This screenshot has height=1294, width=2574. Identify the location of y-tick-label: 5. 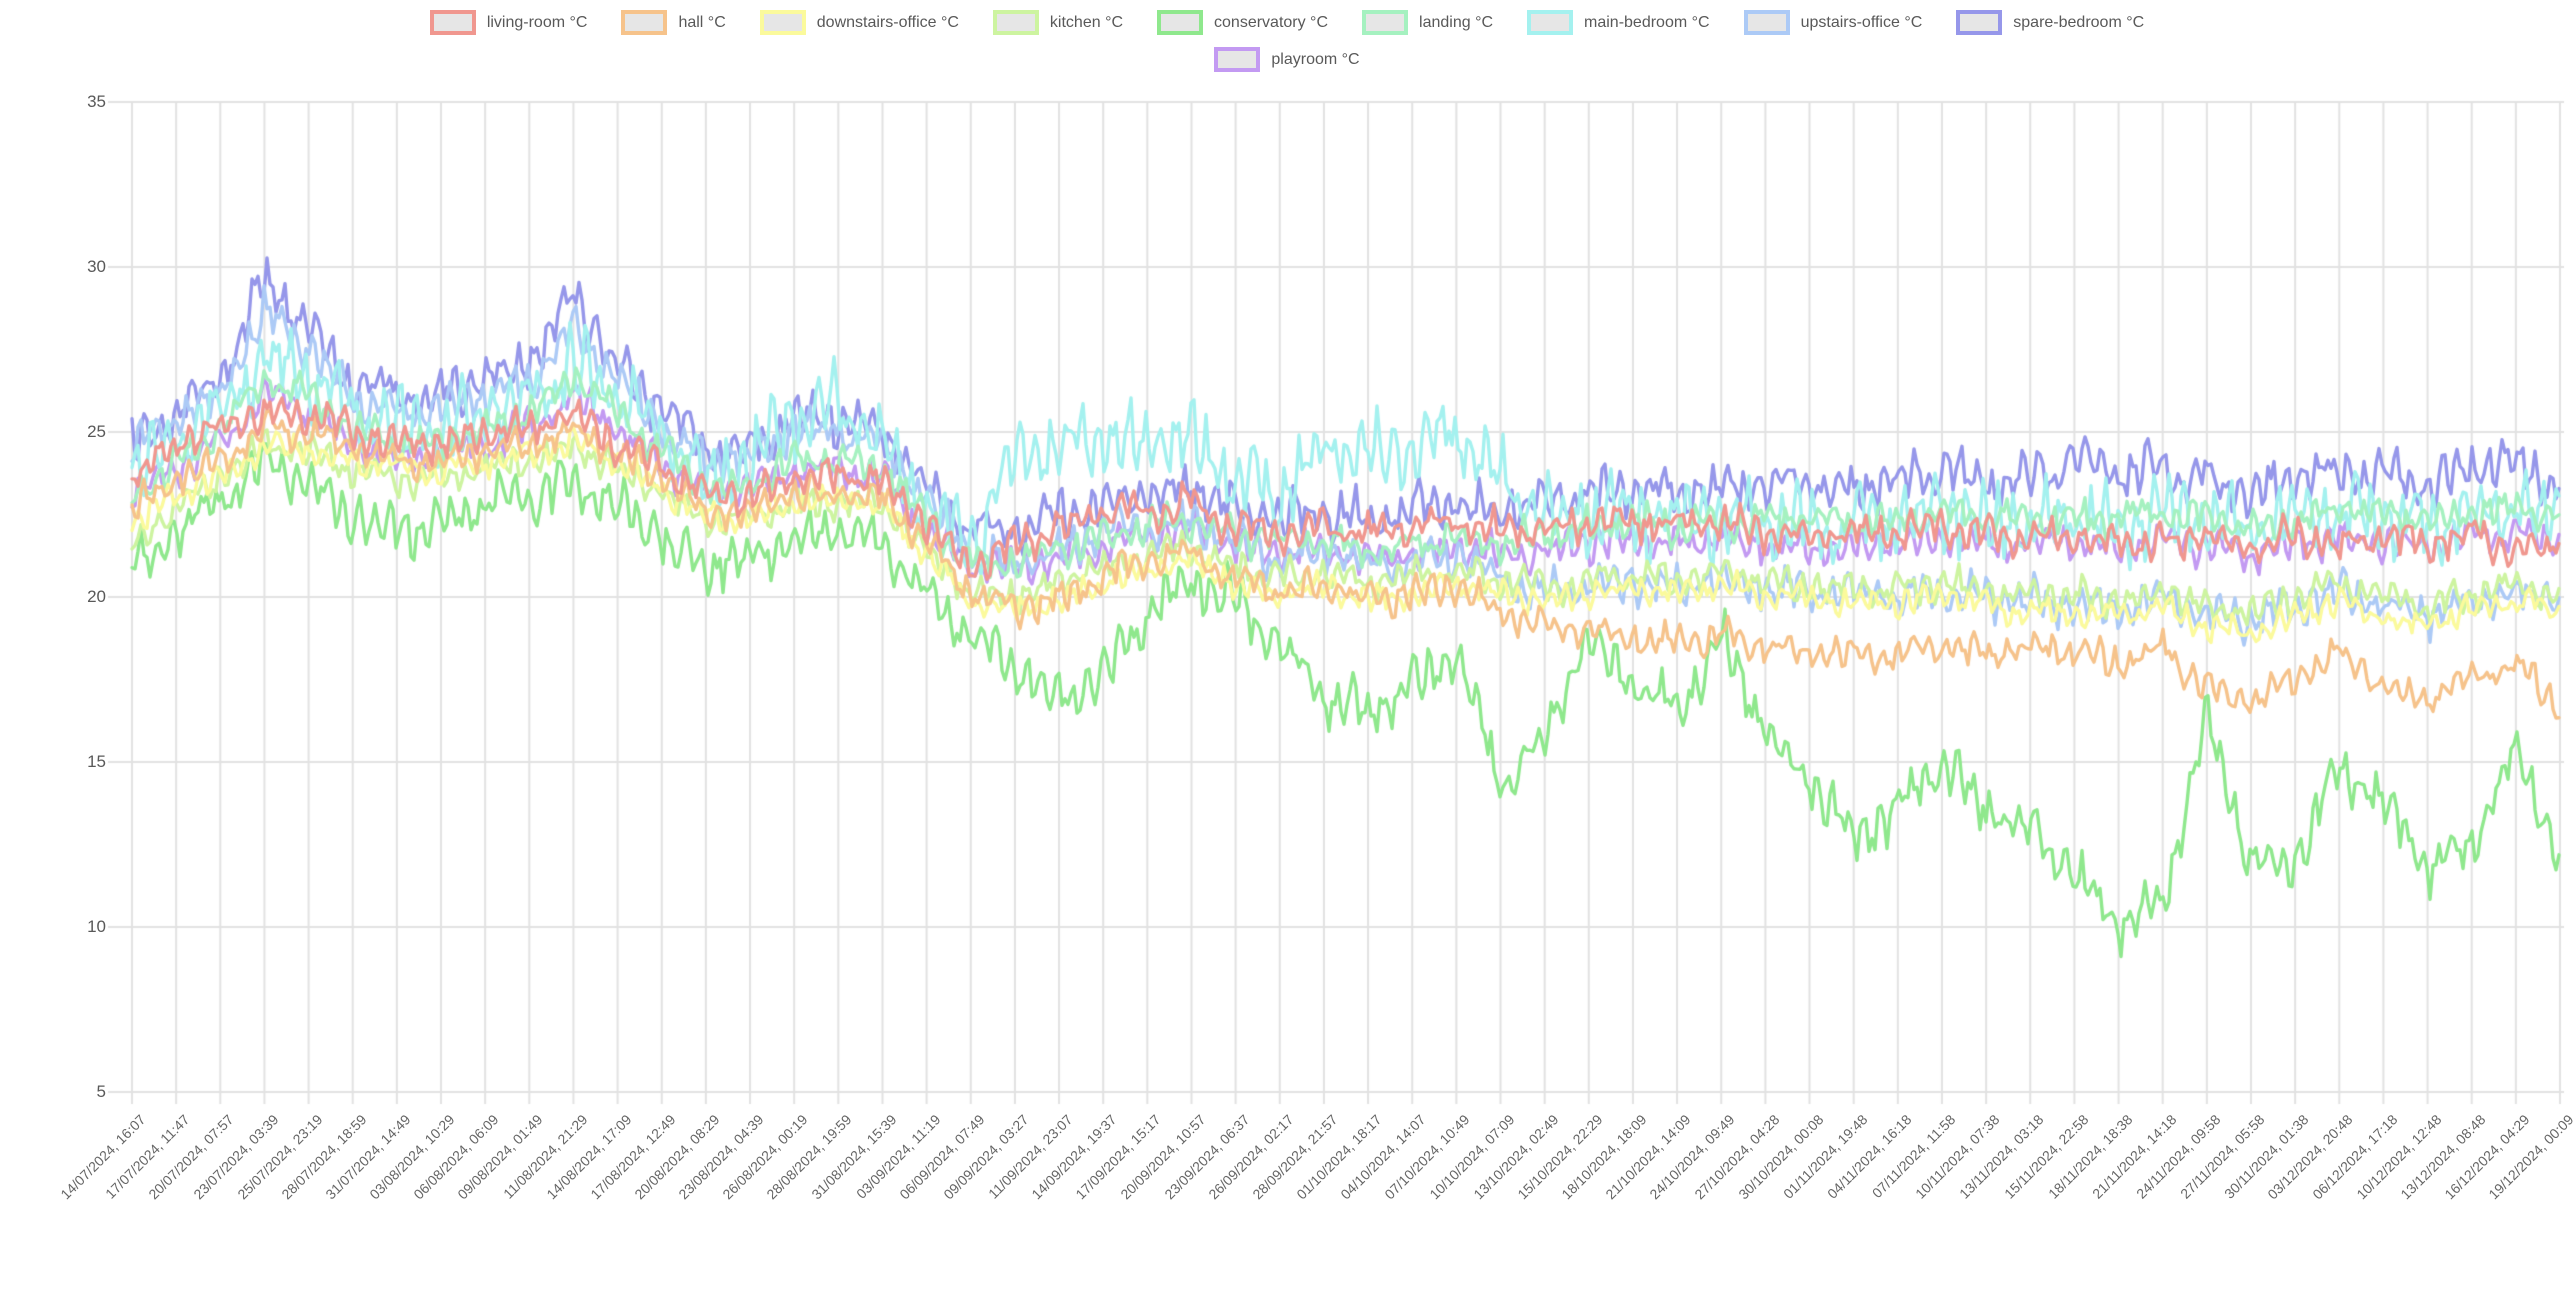
(101, 1091).